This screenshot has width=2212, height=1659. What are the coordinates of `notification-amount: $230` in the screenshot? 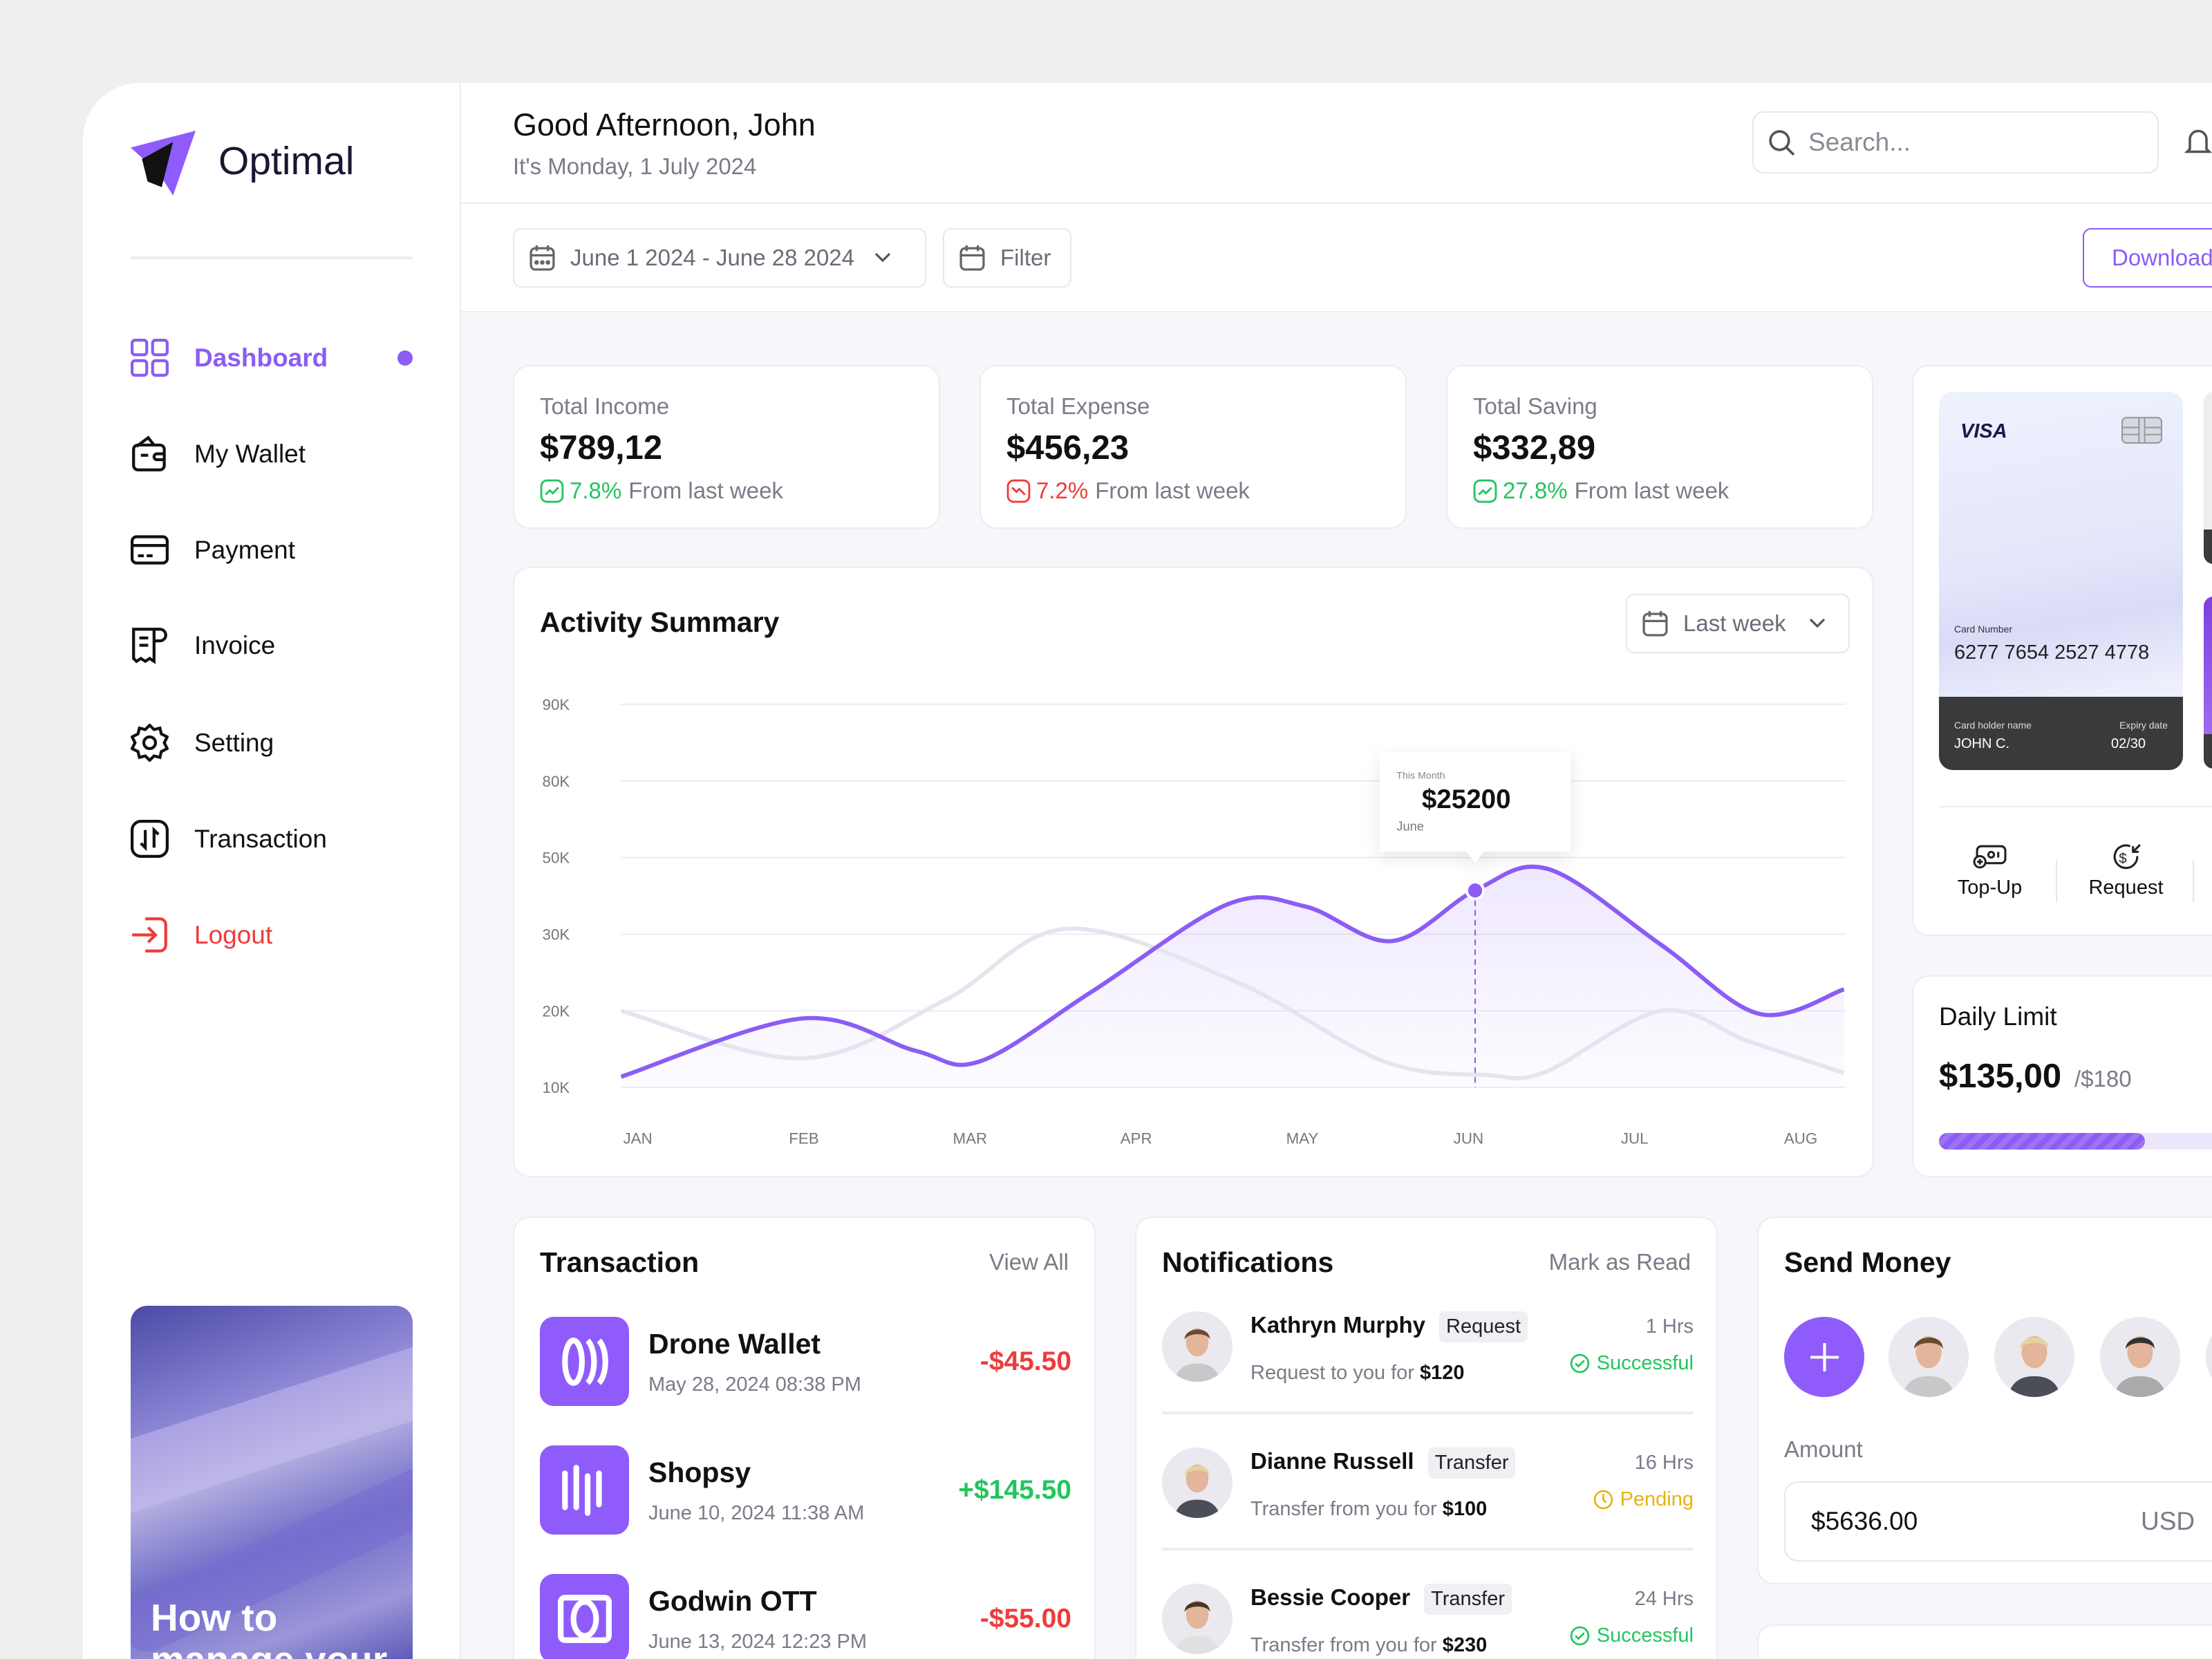 It's located at (1465, 1645).